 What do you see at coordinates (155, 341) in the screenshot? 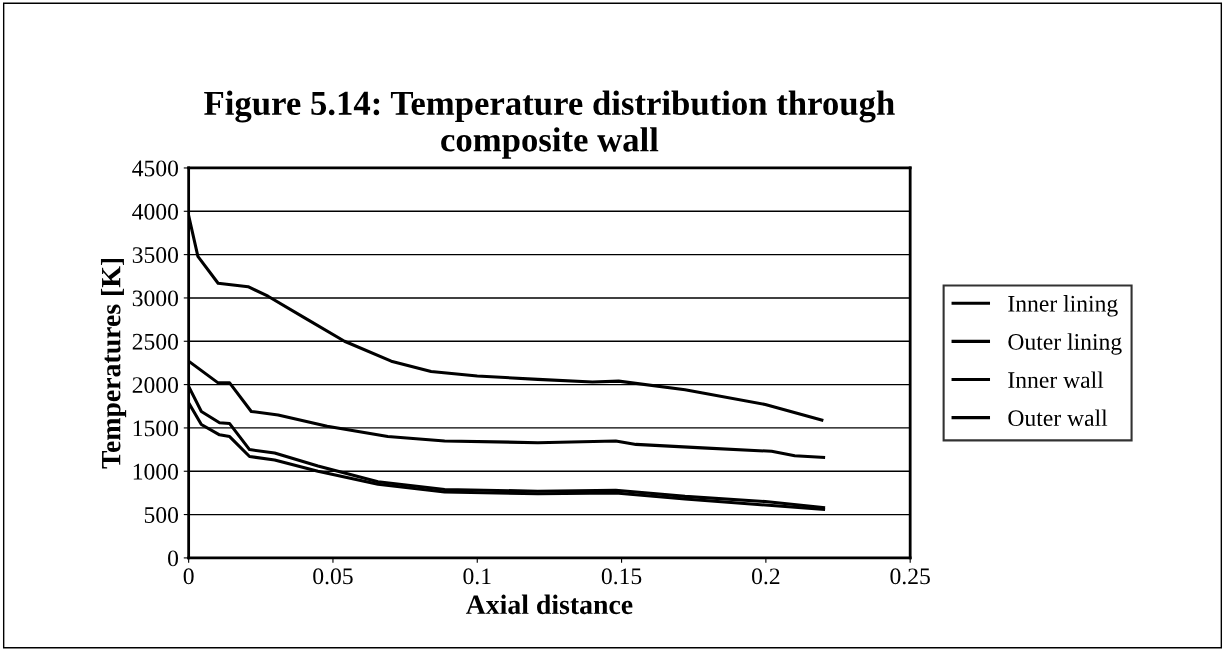
I see `y-tick-label: 2500` at bounding box center [155, 341].